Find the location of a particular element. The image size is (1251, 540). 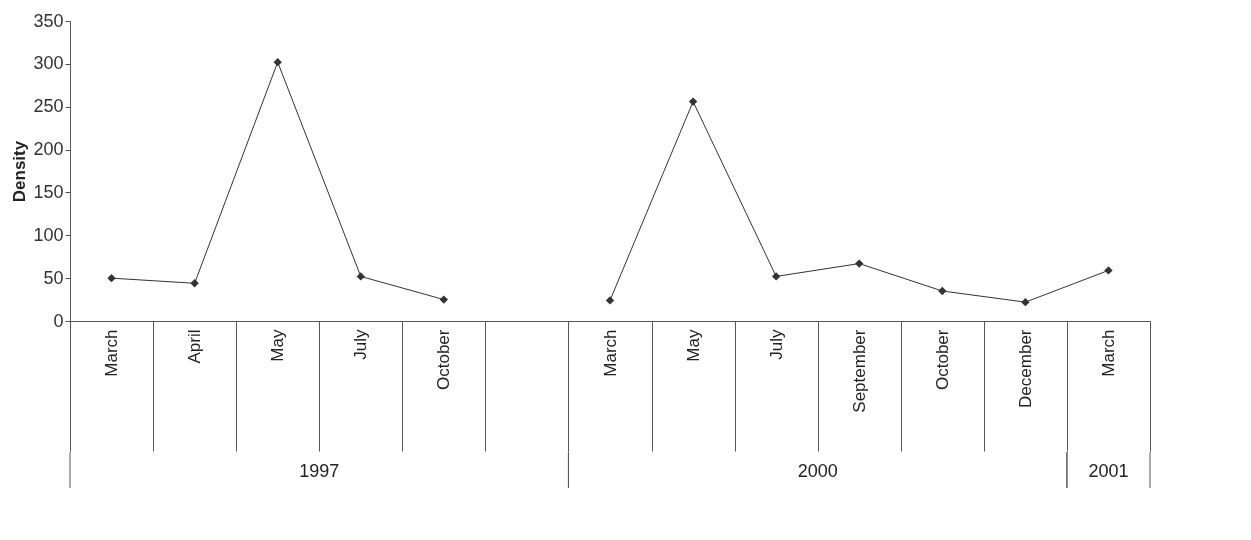

x-tick-label: April is located at coordinates (195, 346).